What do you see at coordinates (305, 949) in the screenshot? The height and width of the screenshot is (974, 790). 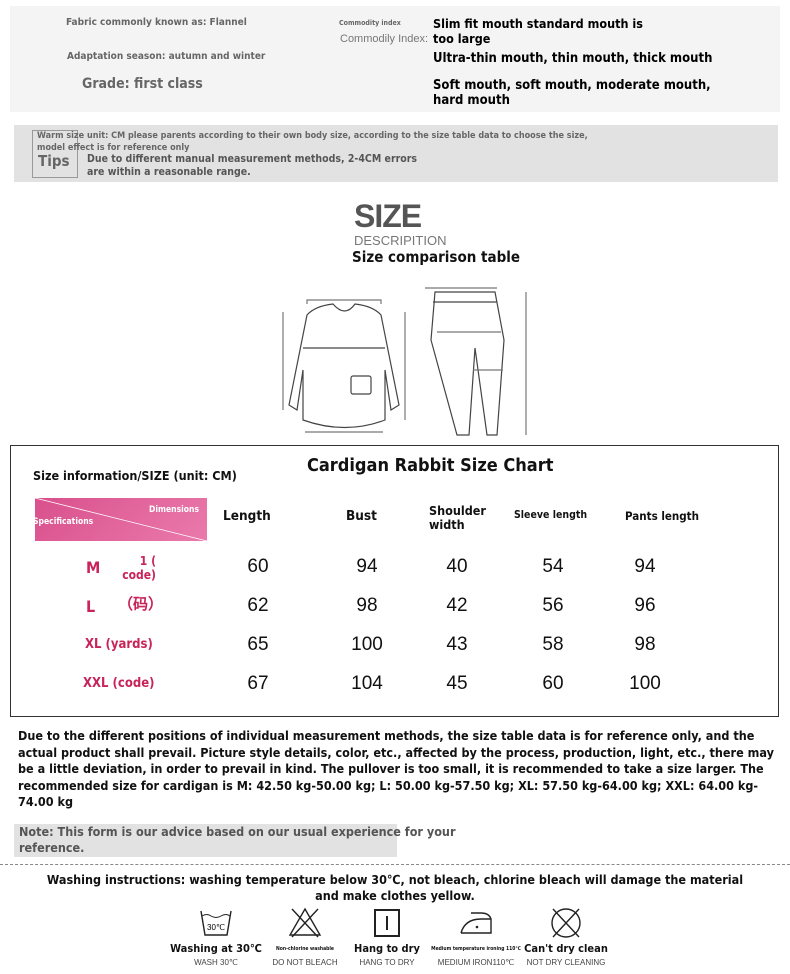 I see `care-label: Non-chlorine washable` at bounding box center [305, 949].